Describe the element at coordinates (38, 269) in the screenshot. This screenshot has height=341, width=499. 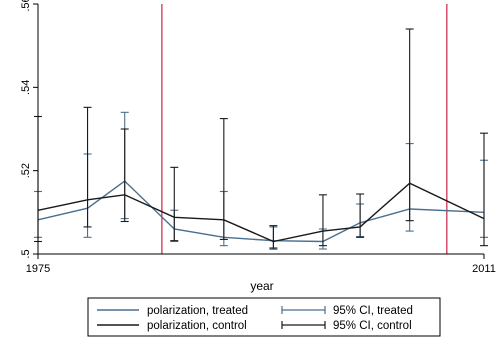
I see `x-tick-label: 1975` at that location.